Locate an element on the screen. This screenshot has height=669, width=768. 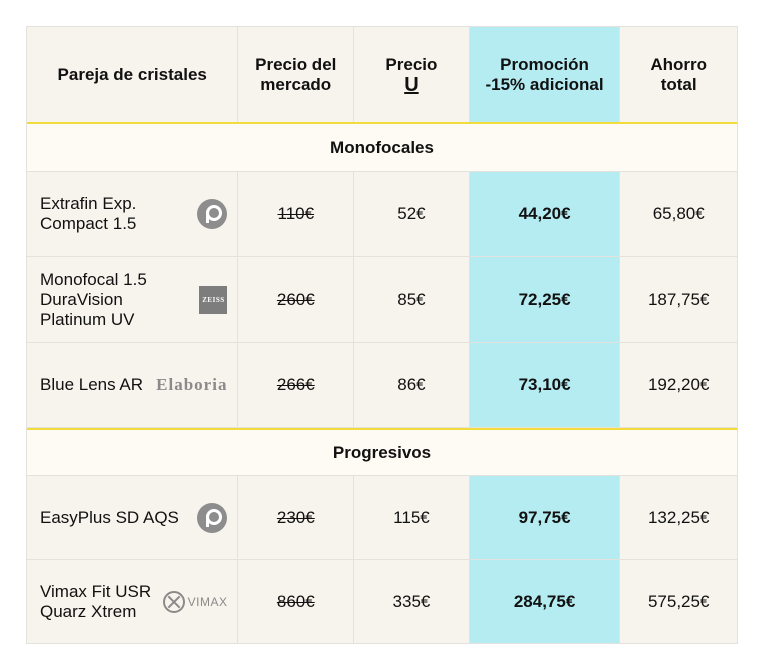
header-market-price-line1: Precio del is located at coordinates (296, 64).